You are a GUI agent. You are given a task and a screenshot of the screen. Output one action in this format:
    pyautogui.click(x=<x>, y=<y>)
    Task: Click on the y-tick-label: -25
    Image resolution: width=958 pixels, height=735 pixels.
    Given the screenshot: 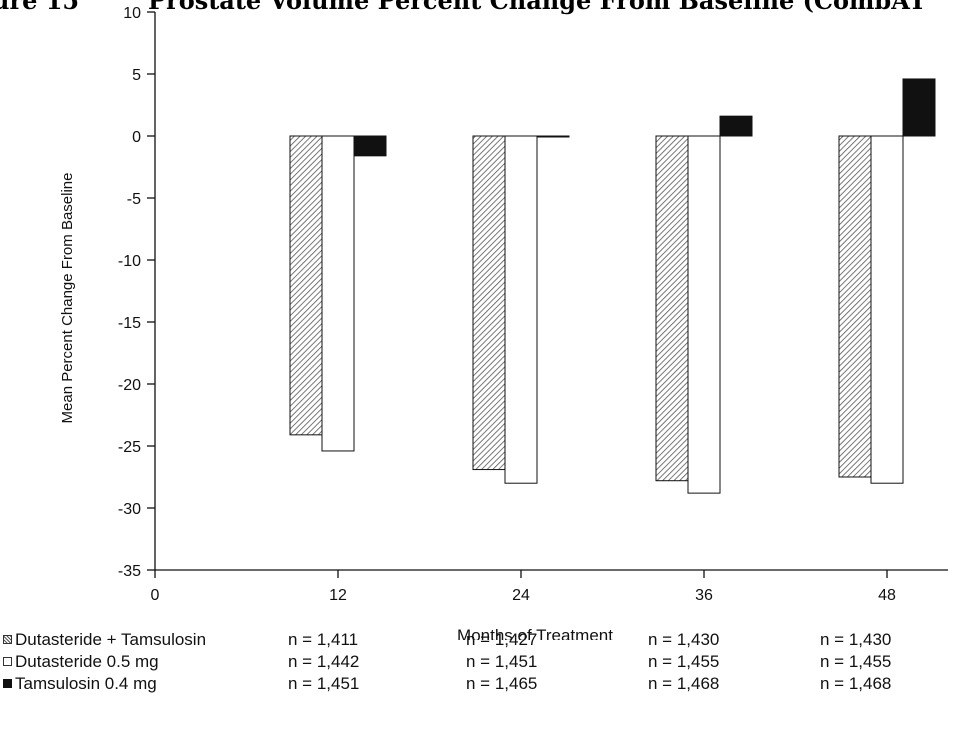 What is the action you would take?
    pyautogui.click(x=129, y=447)
    